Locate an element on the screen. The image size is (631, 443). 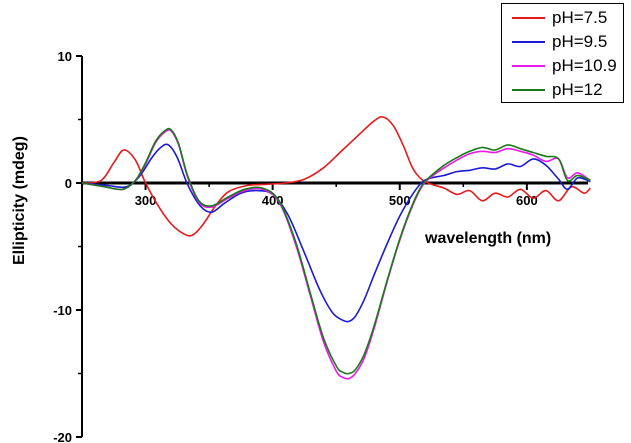
y-axis: 10 0 -10 -20 is located at coordinates (68, 246).